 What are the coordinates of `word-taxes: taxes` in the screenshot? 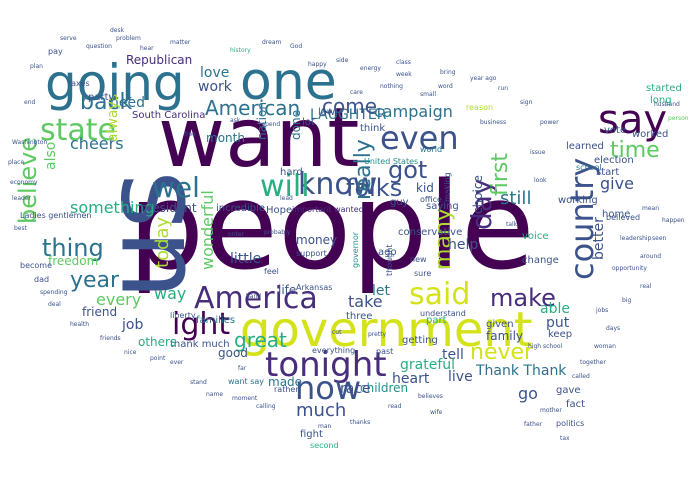 It's located at (79, 83).